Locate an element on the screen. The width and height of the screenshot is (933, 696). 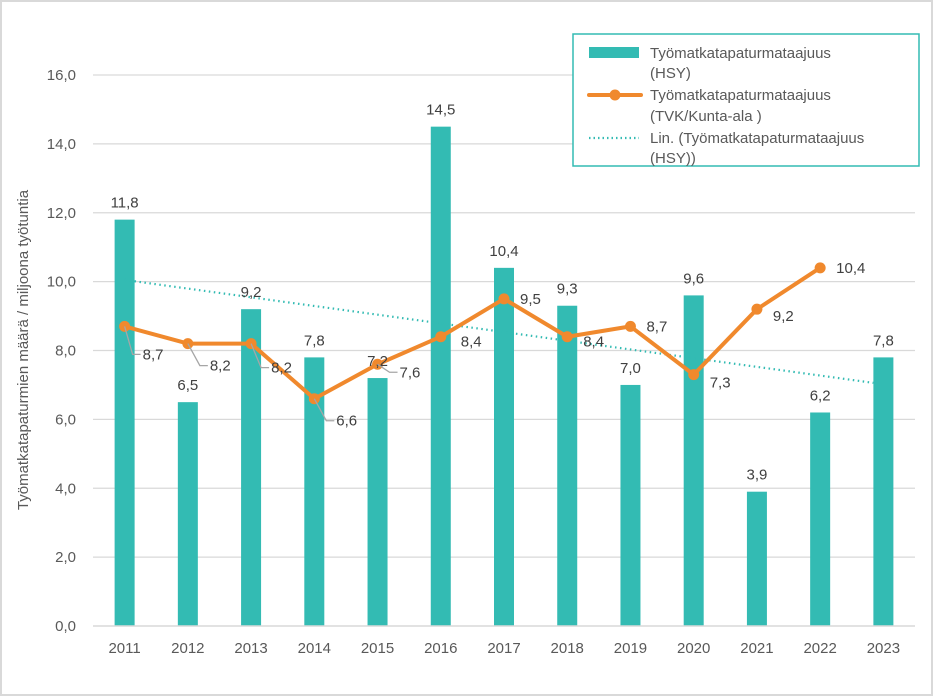
legend-trendline-label-1: Lin. (Työmatkatapaturmataajuus is located at coordinates (757, 138).